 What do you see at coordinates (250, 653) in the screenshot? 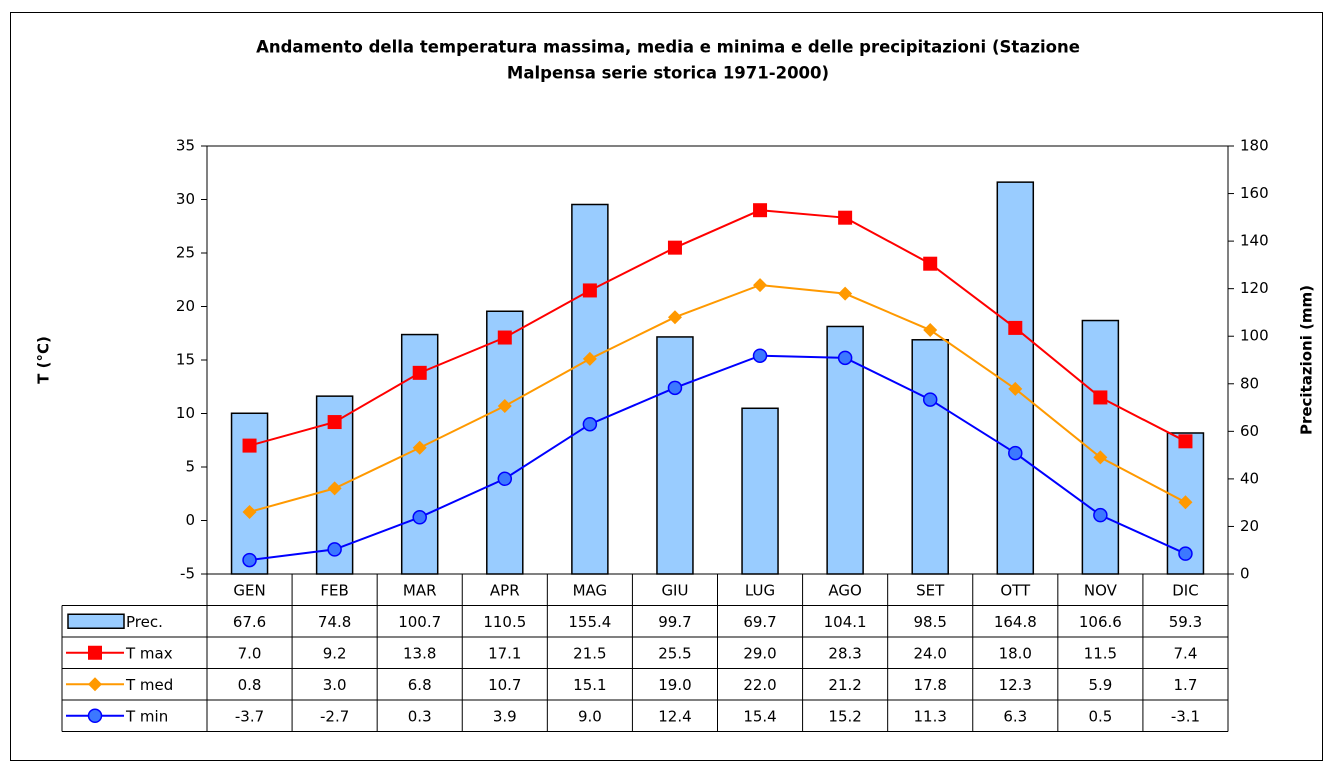
I see `data-label: 7.0` at bounding box center [250, 653].